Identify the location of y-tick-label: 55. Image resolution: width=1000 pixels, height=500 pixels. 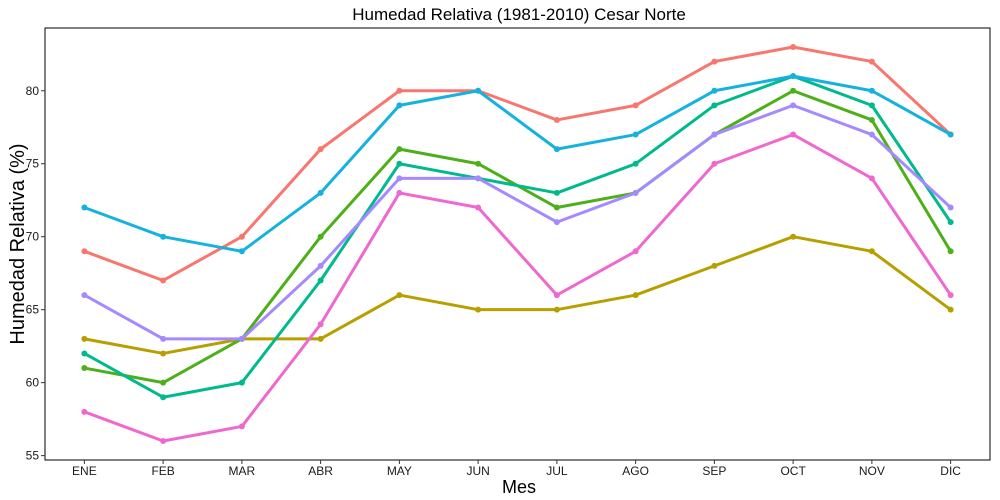
(33, 456).